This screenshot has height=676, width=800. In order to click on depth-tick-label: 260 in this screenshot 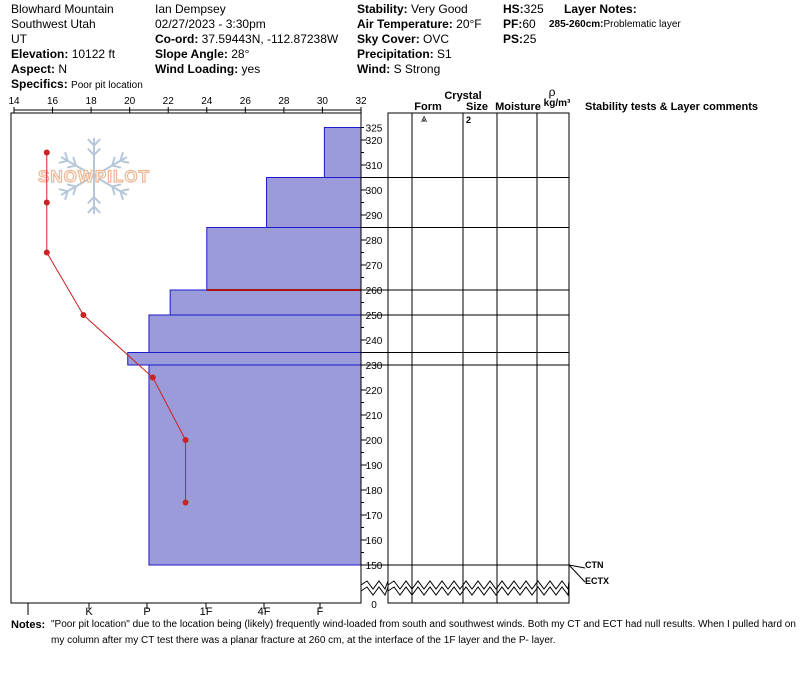, I will do `click(374, 291)`.